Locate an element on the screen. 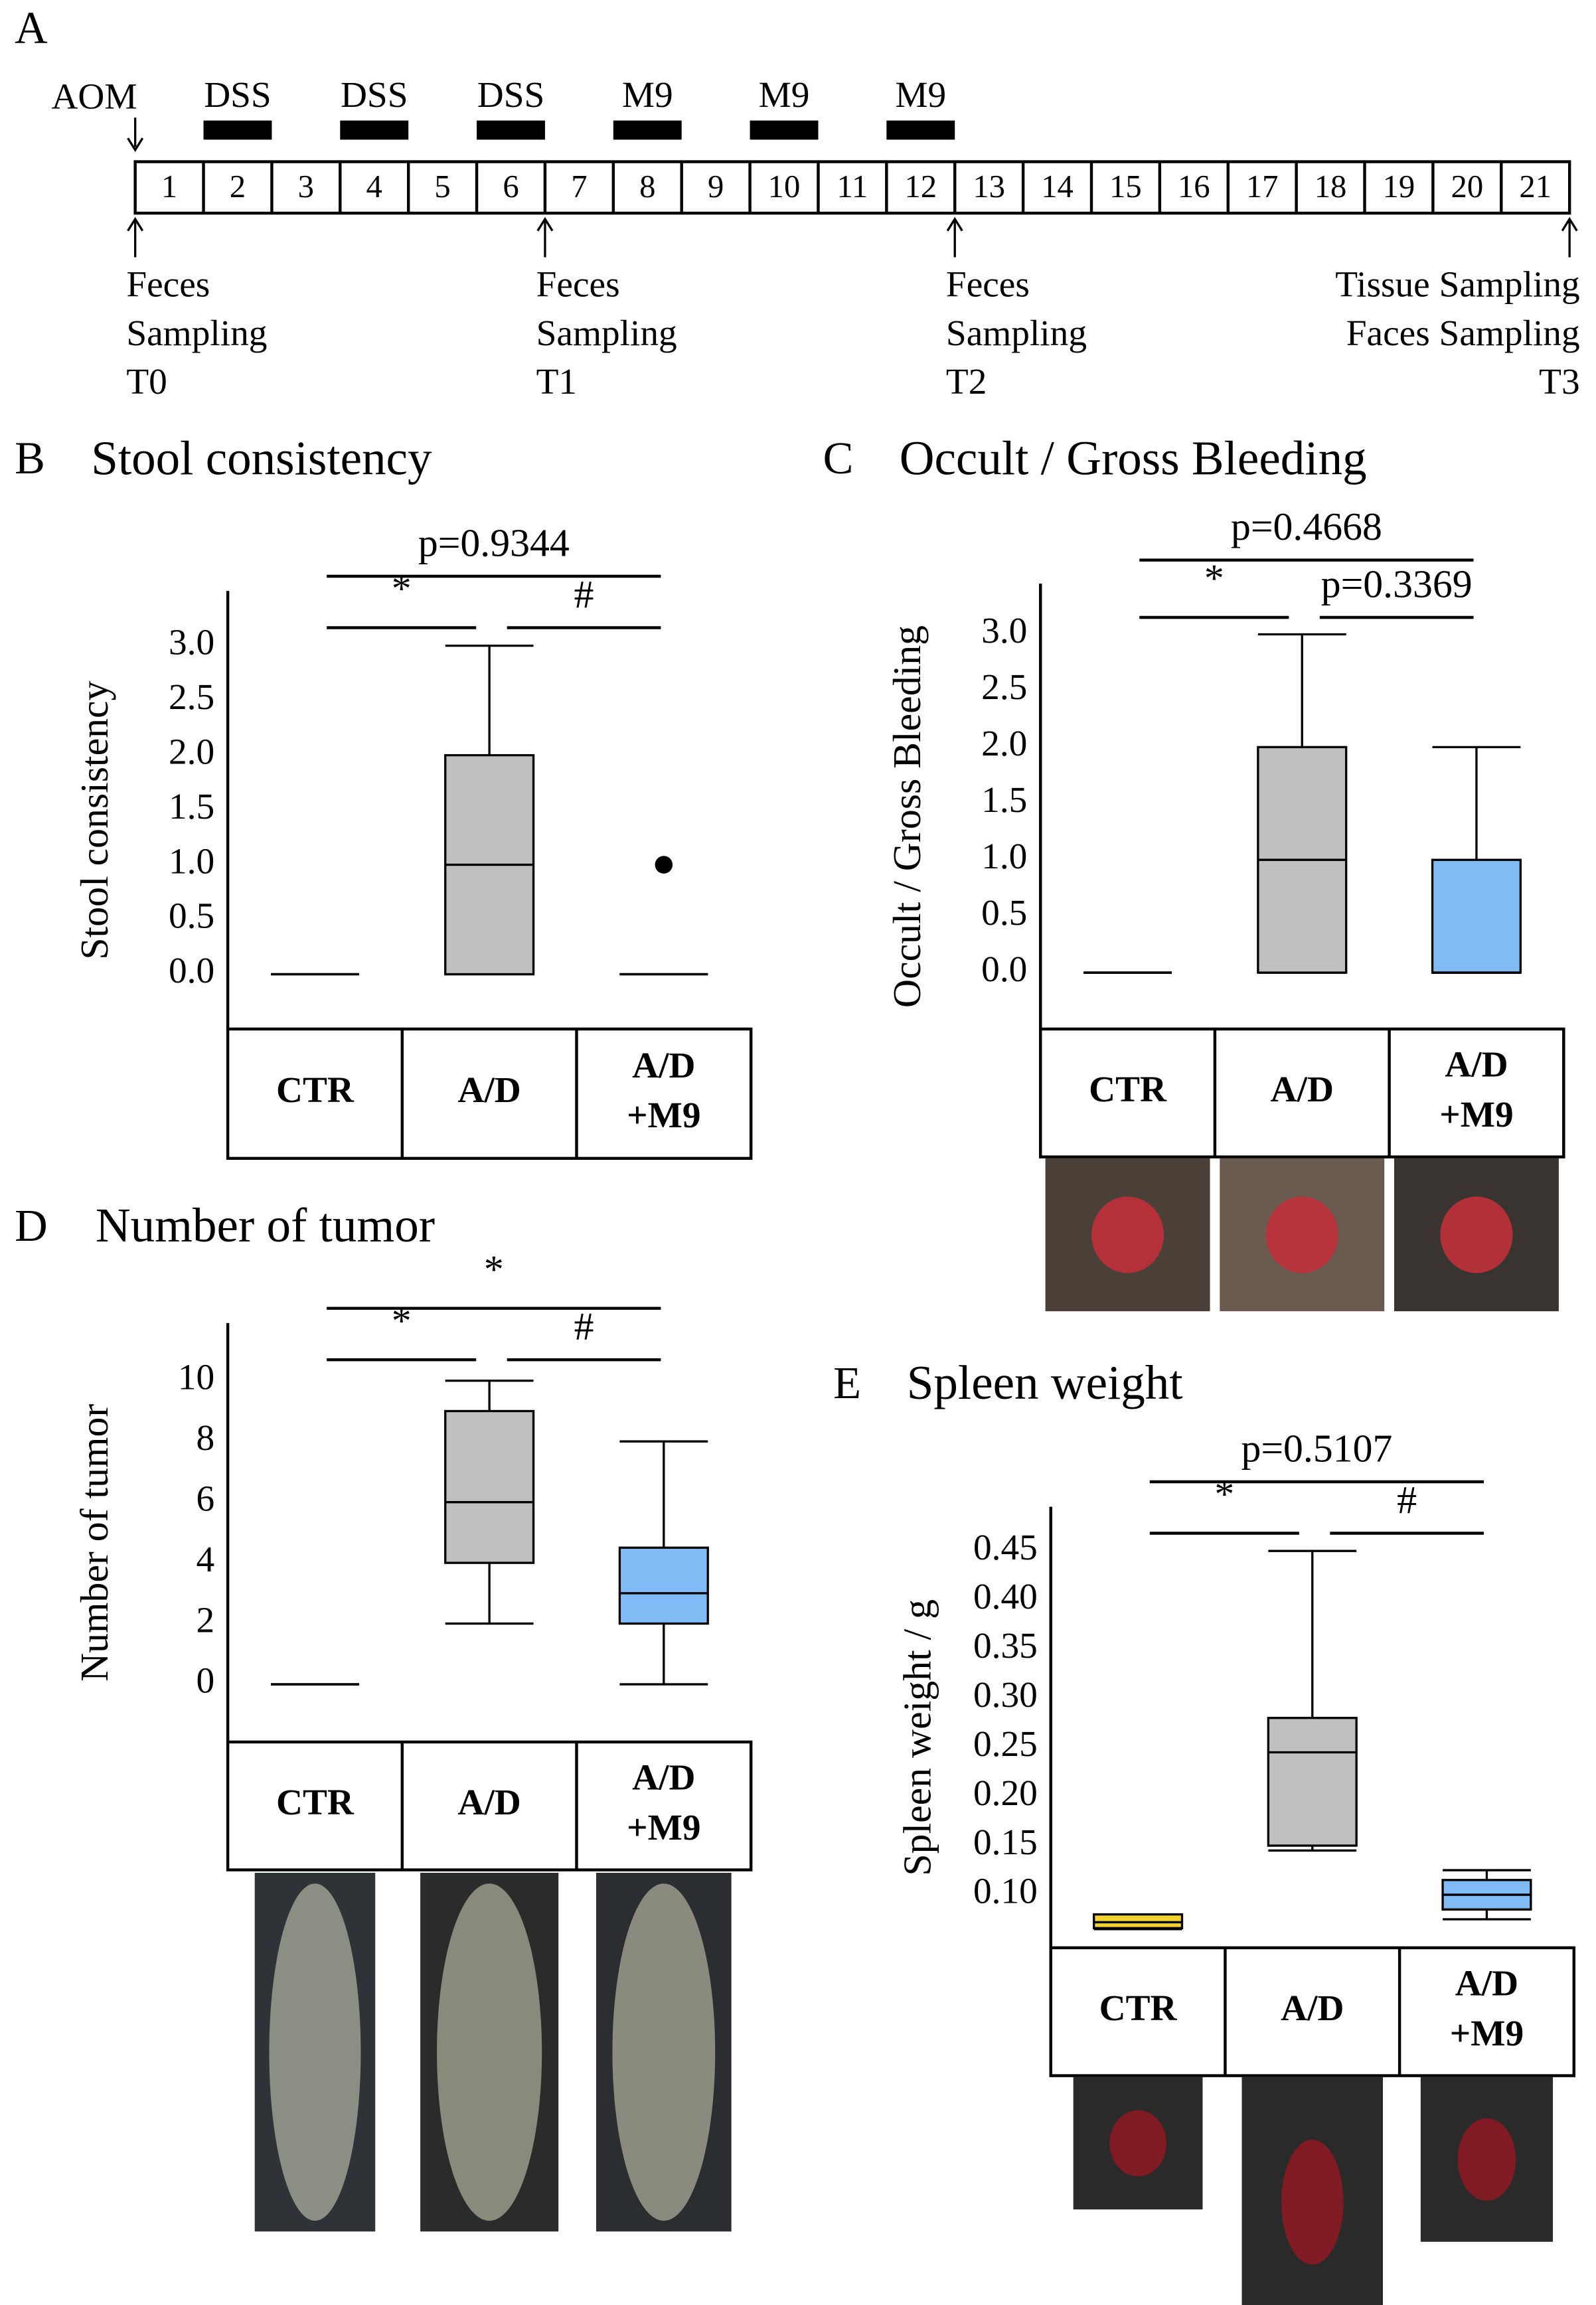 The width and height of the screenshot is (1596, 2305). y-tick-label: 0.5 is located at coordinates (191, 916).